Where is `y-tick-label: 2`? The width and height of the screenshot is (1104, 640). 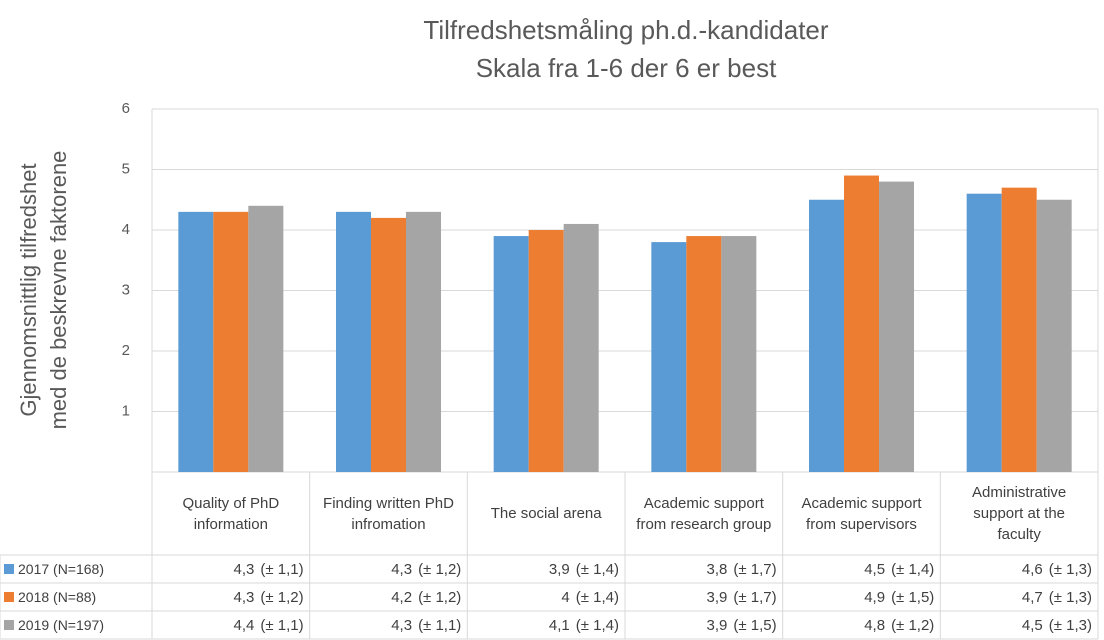 y-tick-label: 2 is located at coordinates (126, 350).